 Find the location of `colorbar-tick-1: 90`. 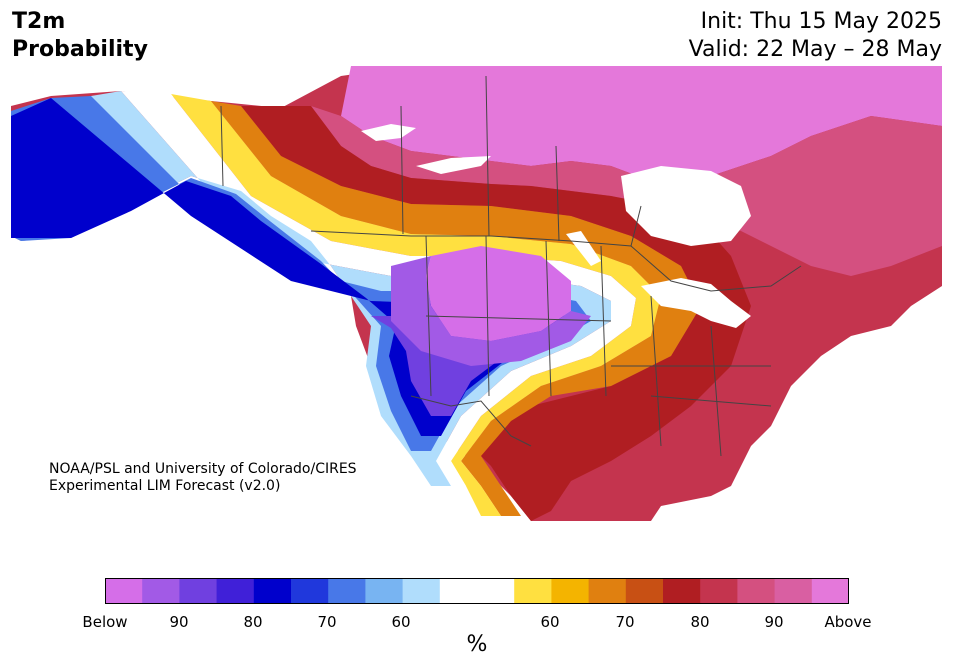

colorbar-tick-1: 90 is located at coordinates (179, 622).